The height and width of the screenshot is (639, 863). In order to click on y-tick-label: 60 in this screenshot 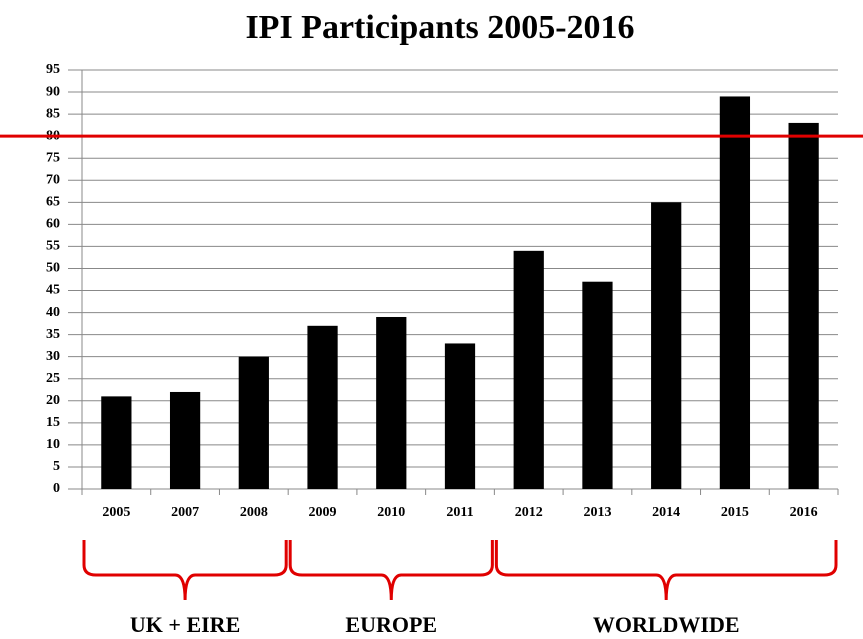, I will do `click(53, 224)`.